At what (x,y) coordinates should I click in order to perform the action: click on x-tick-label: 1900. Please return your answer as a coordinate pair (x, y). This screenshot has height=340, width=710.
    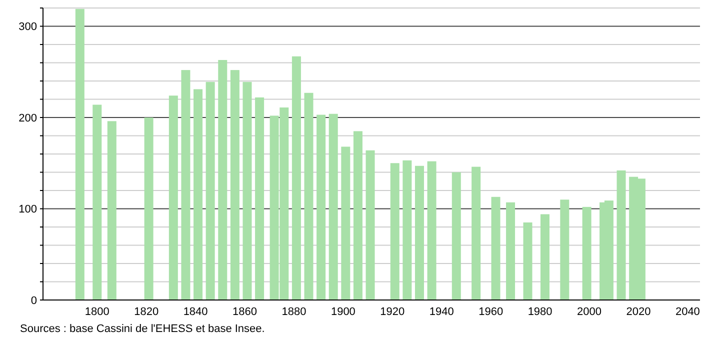
    Looking at the image, I should click on (343, 312).